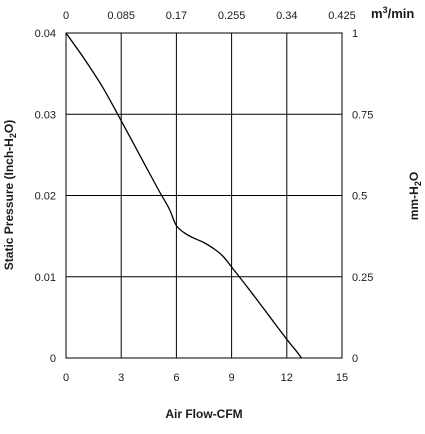 The image size is (425, 434). What do you see at coordinates (355, 34) in the screenshot?
I see `secondary-y-tick-label: 1` at bounding box center [355, 34].